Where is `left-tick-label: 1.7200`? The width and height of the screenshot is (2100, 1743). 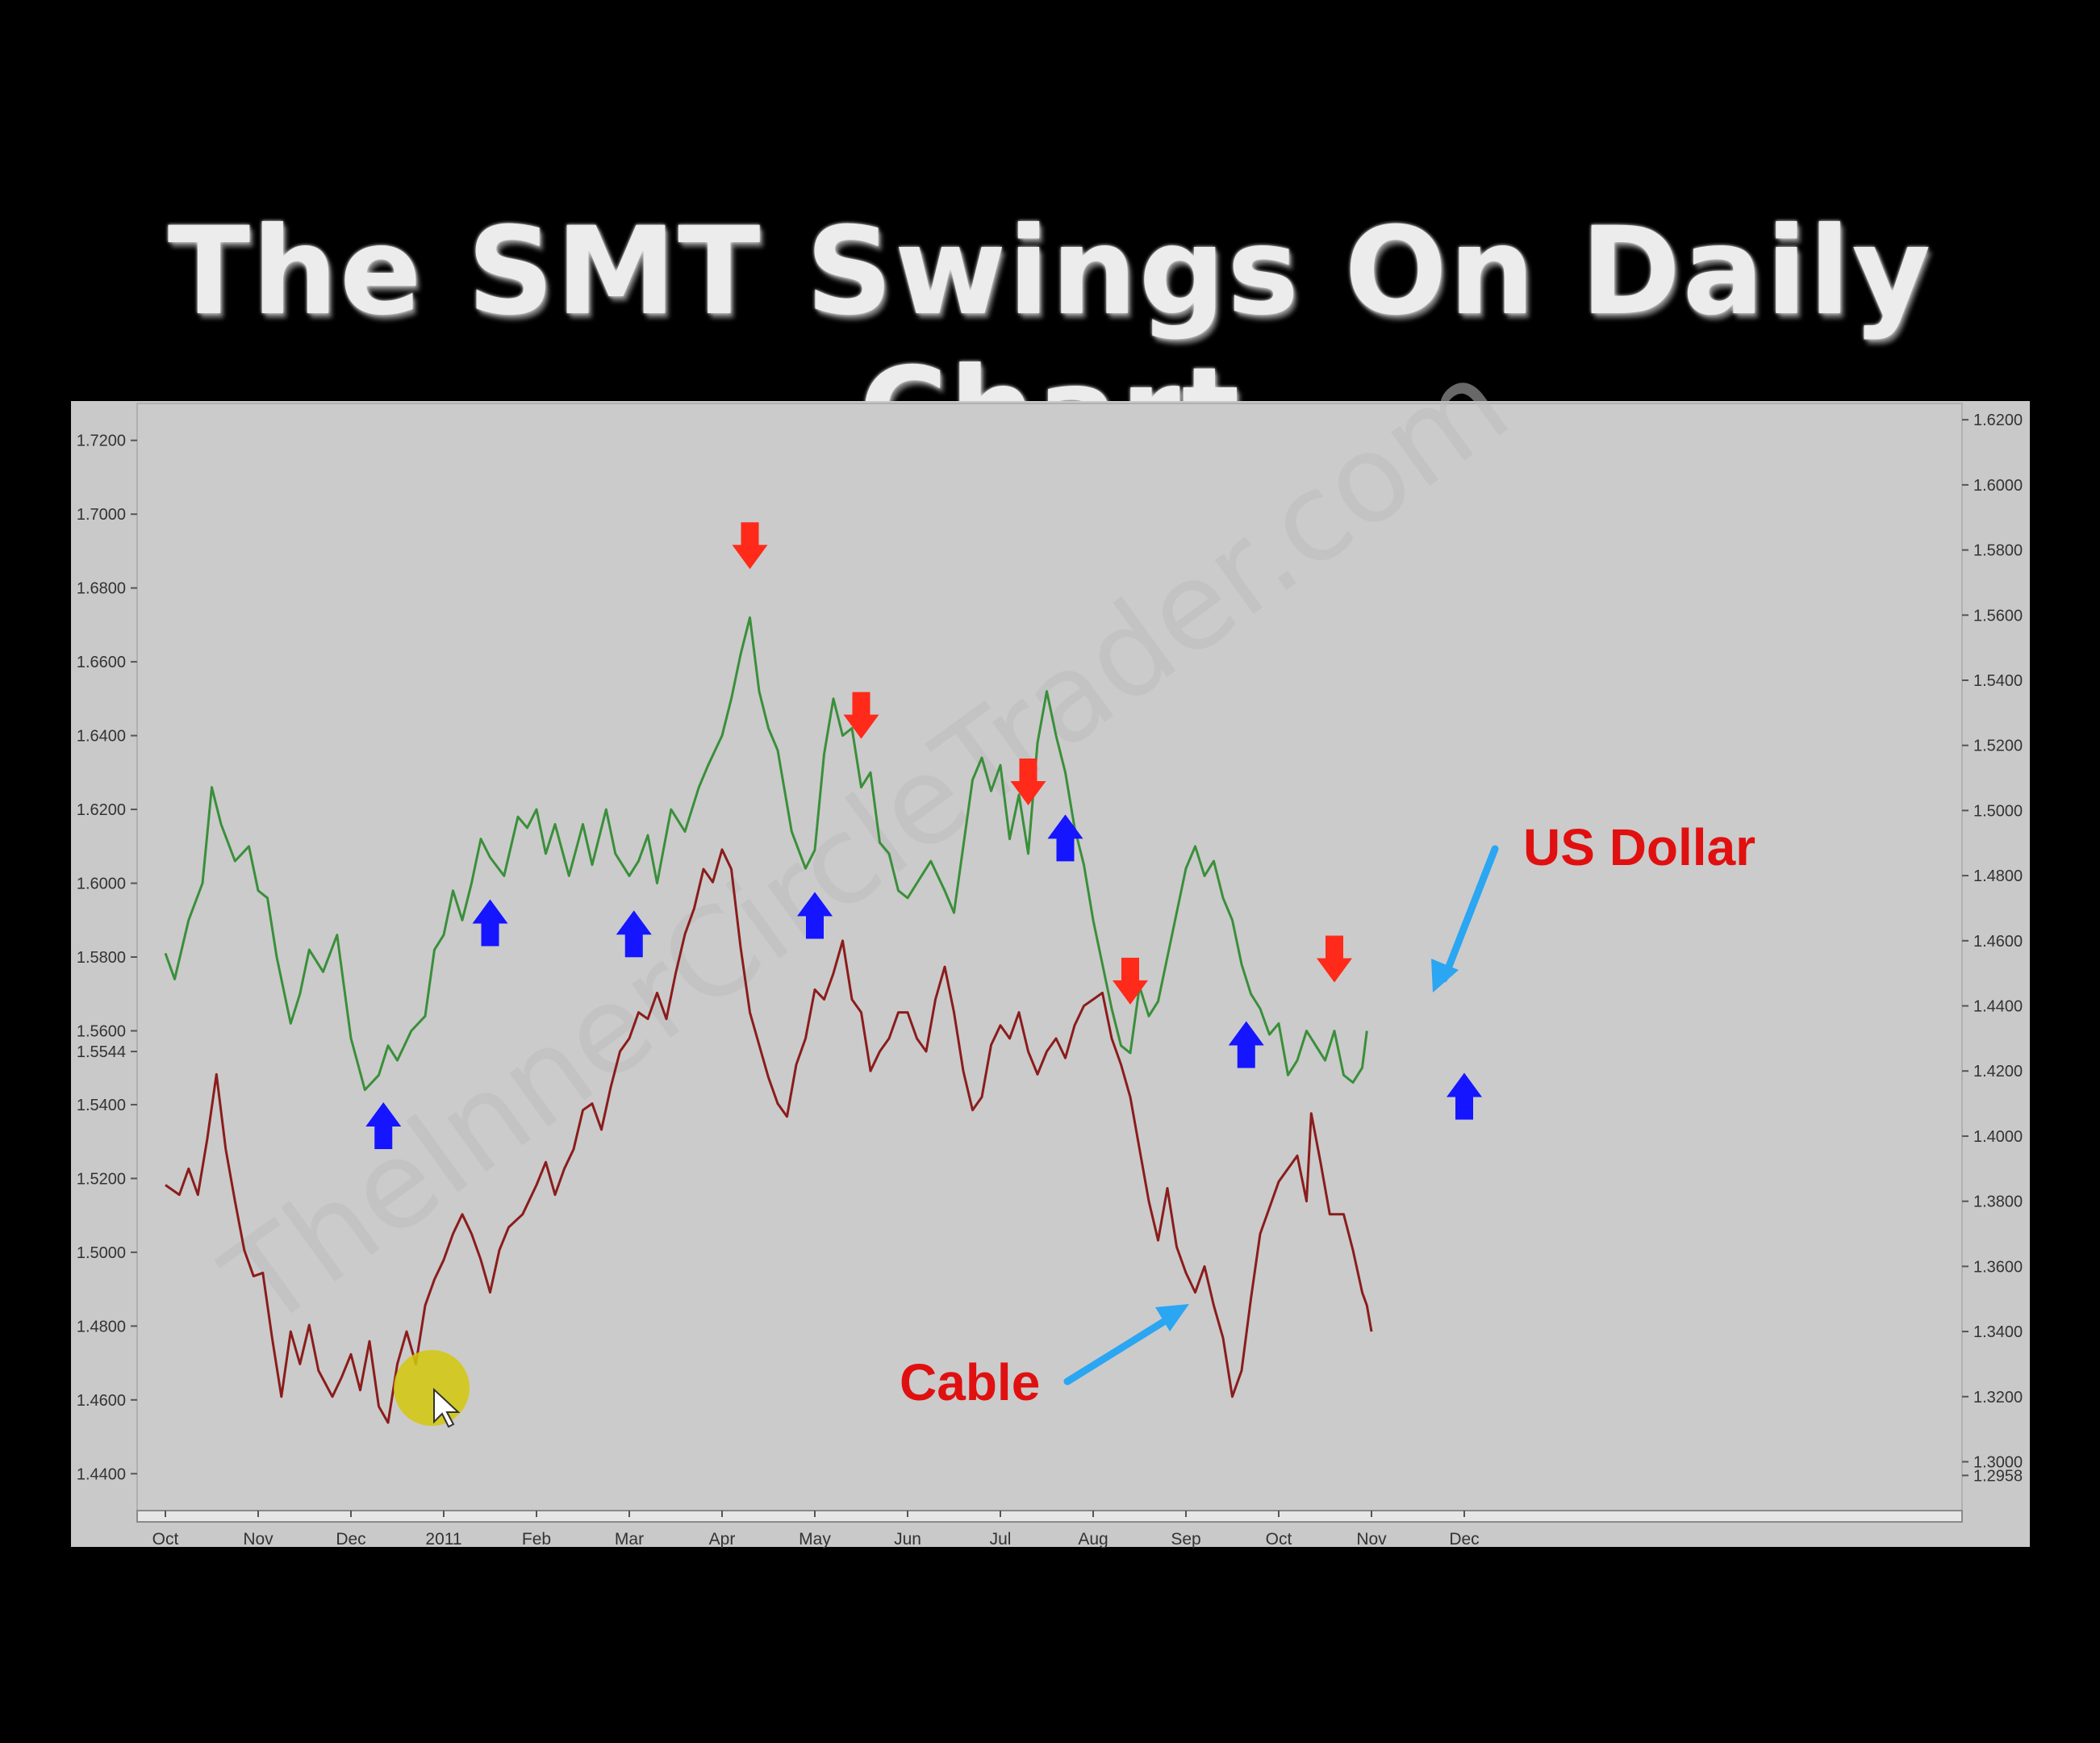 left-tick-label: 1.7200 is located at coordinates (101, 441).